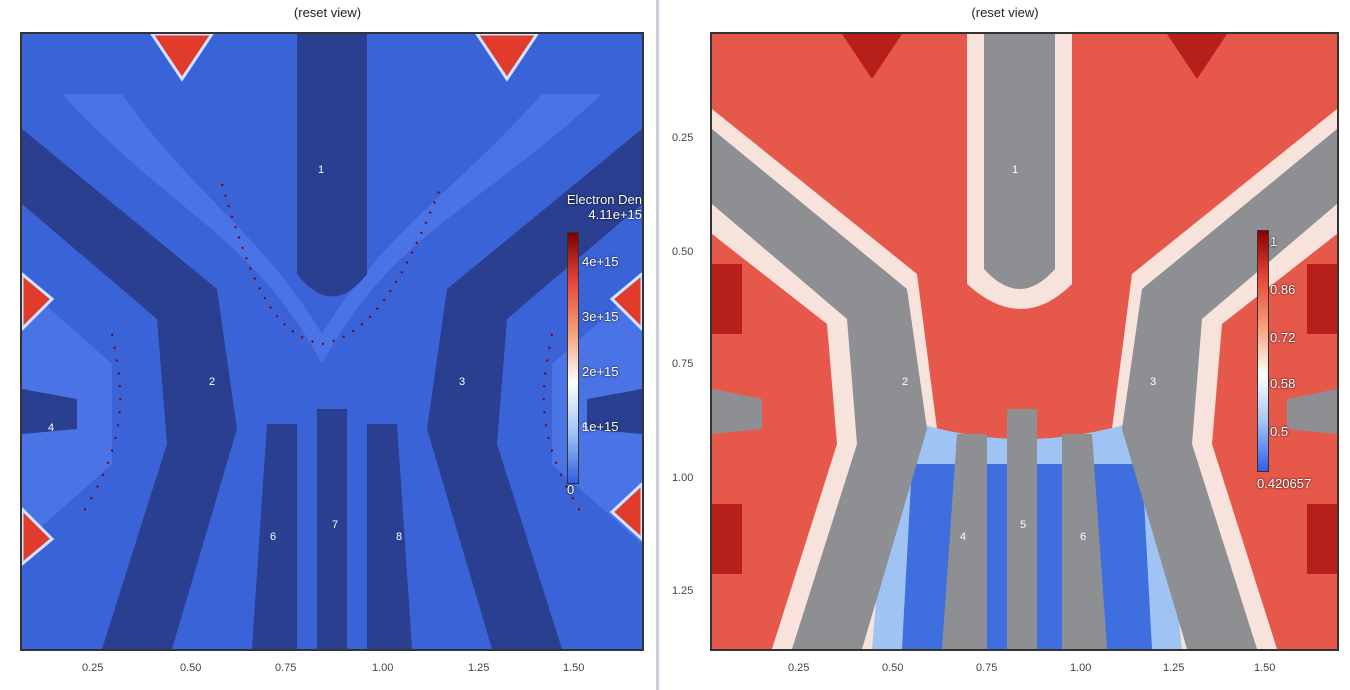 The height and width of the screenshot is (690, 1350). What do you see at coordinates (683, 478) in the screenshot?
I see `y-tick-label: 1.00` at bounding box center [683, 478].